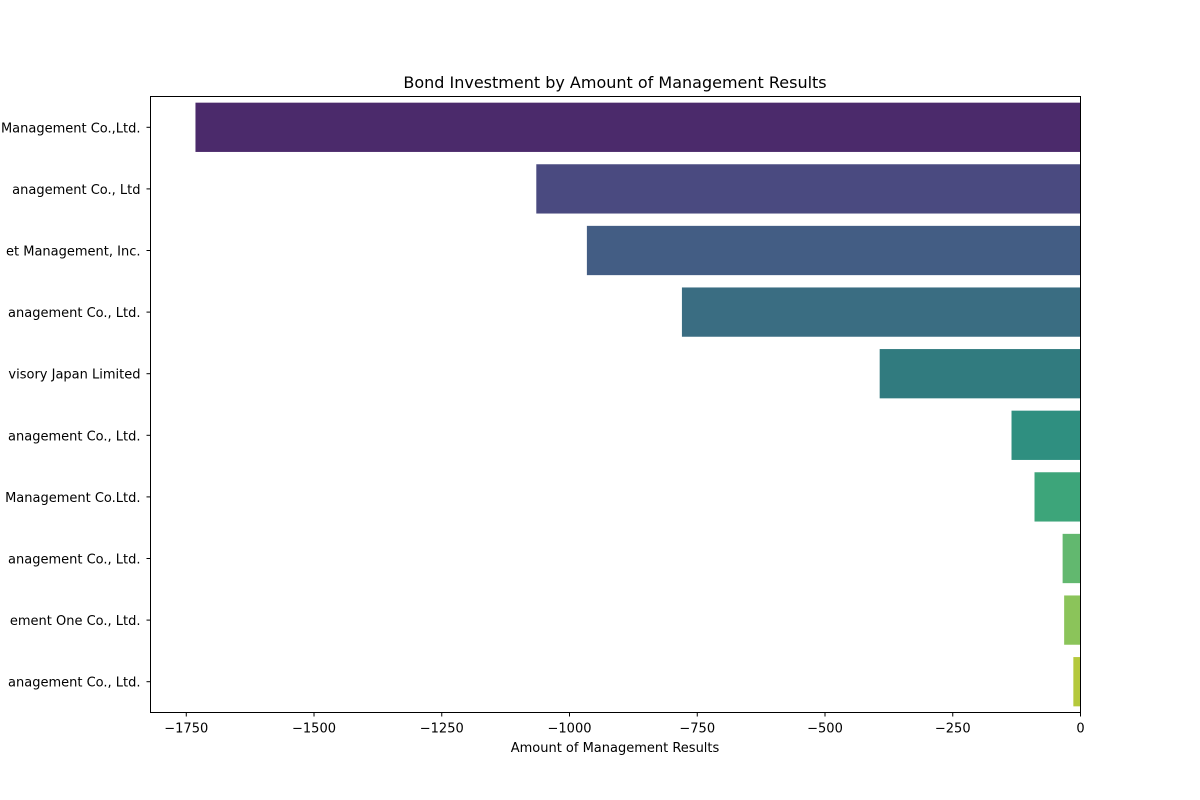  What do you see at coordinates (72, 498) in the screenshot?
I see `y-tick-label: Management Co.Ltd.` at bounding box center [72, 498].